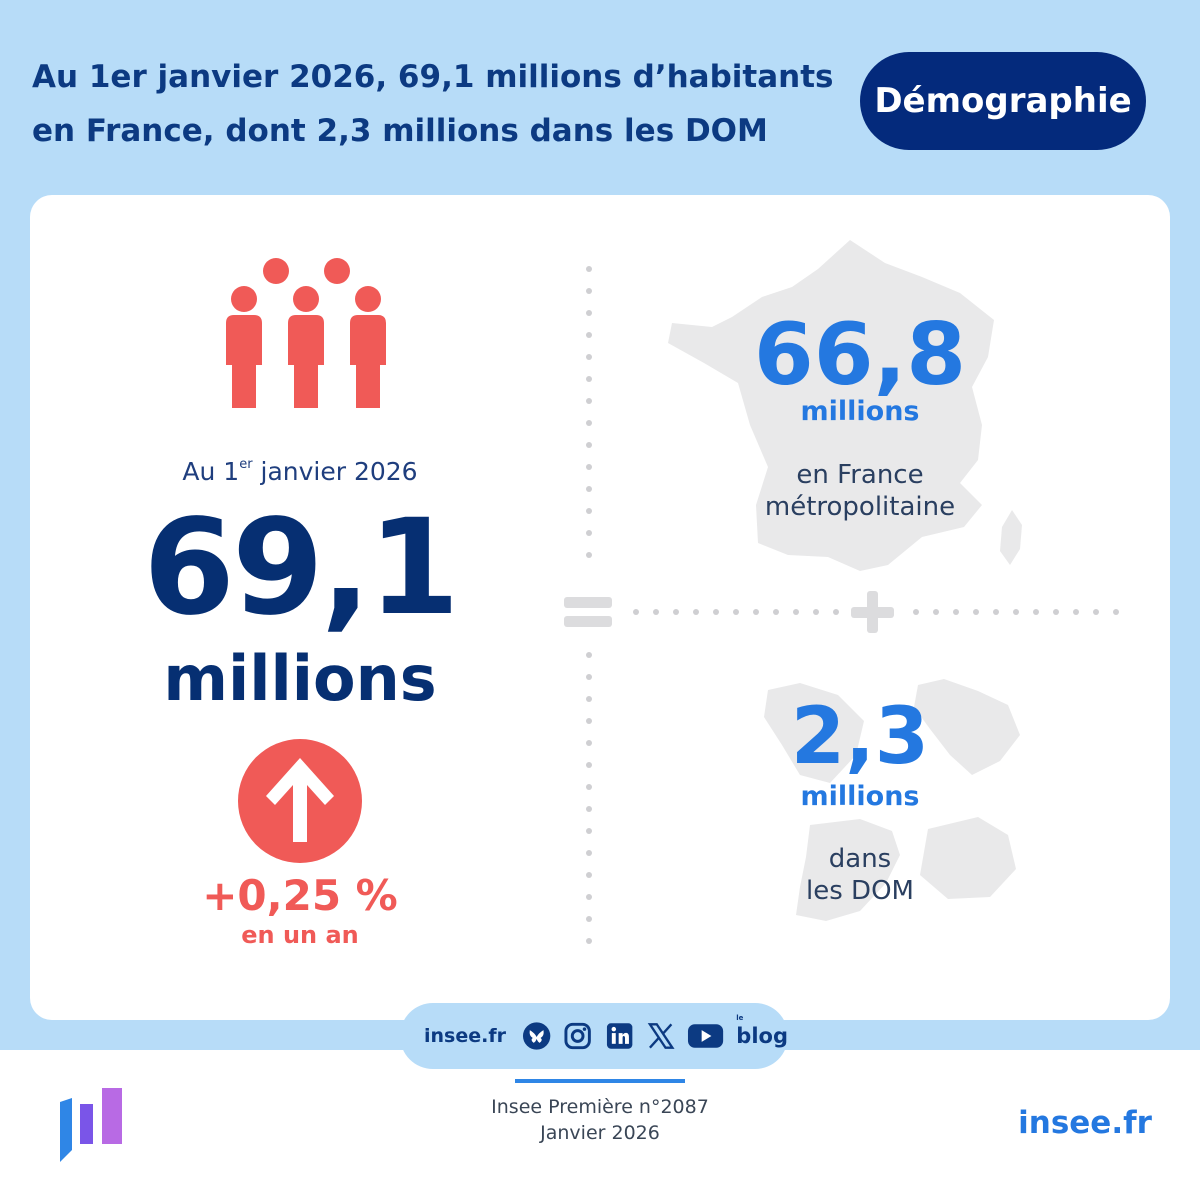  Describe the element at coordinates (705, 1036) in the screenshot. I see `youtube-icon` at that location.